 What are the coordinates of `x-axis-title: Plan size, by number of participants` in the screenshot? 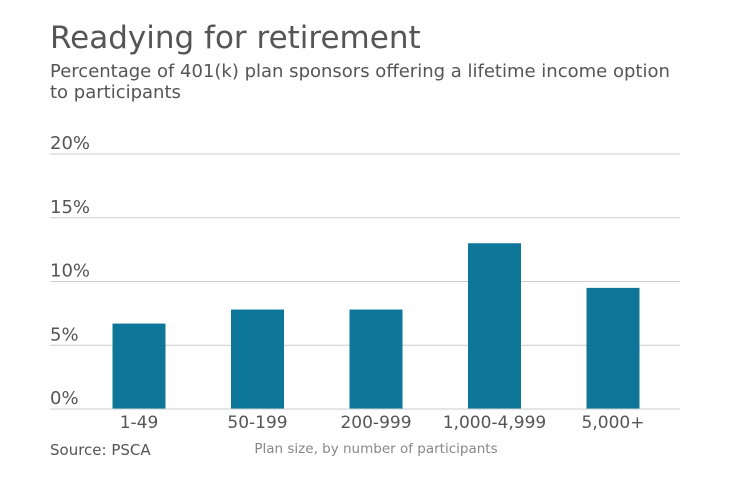 It's located at (375, 449).